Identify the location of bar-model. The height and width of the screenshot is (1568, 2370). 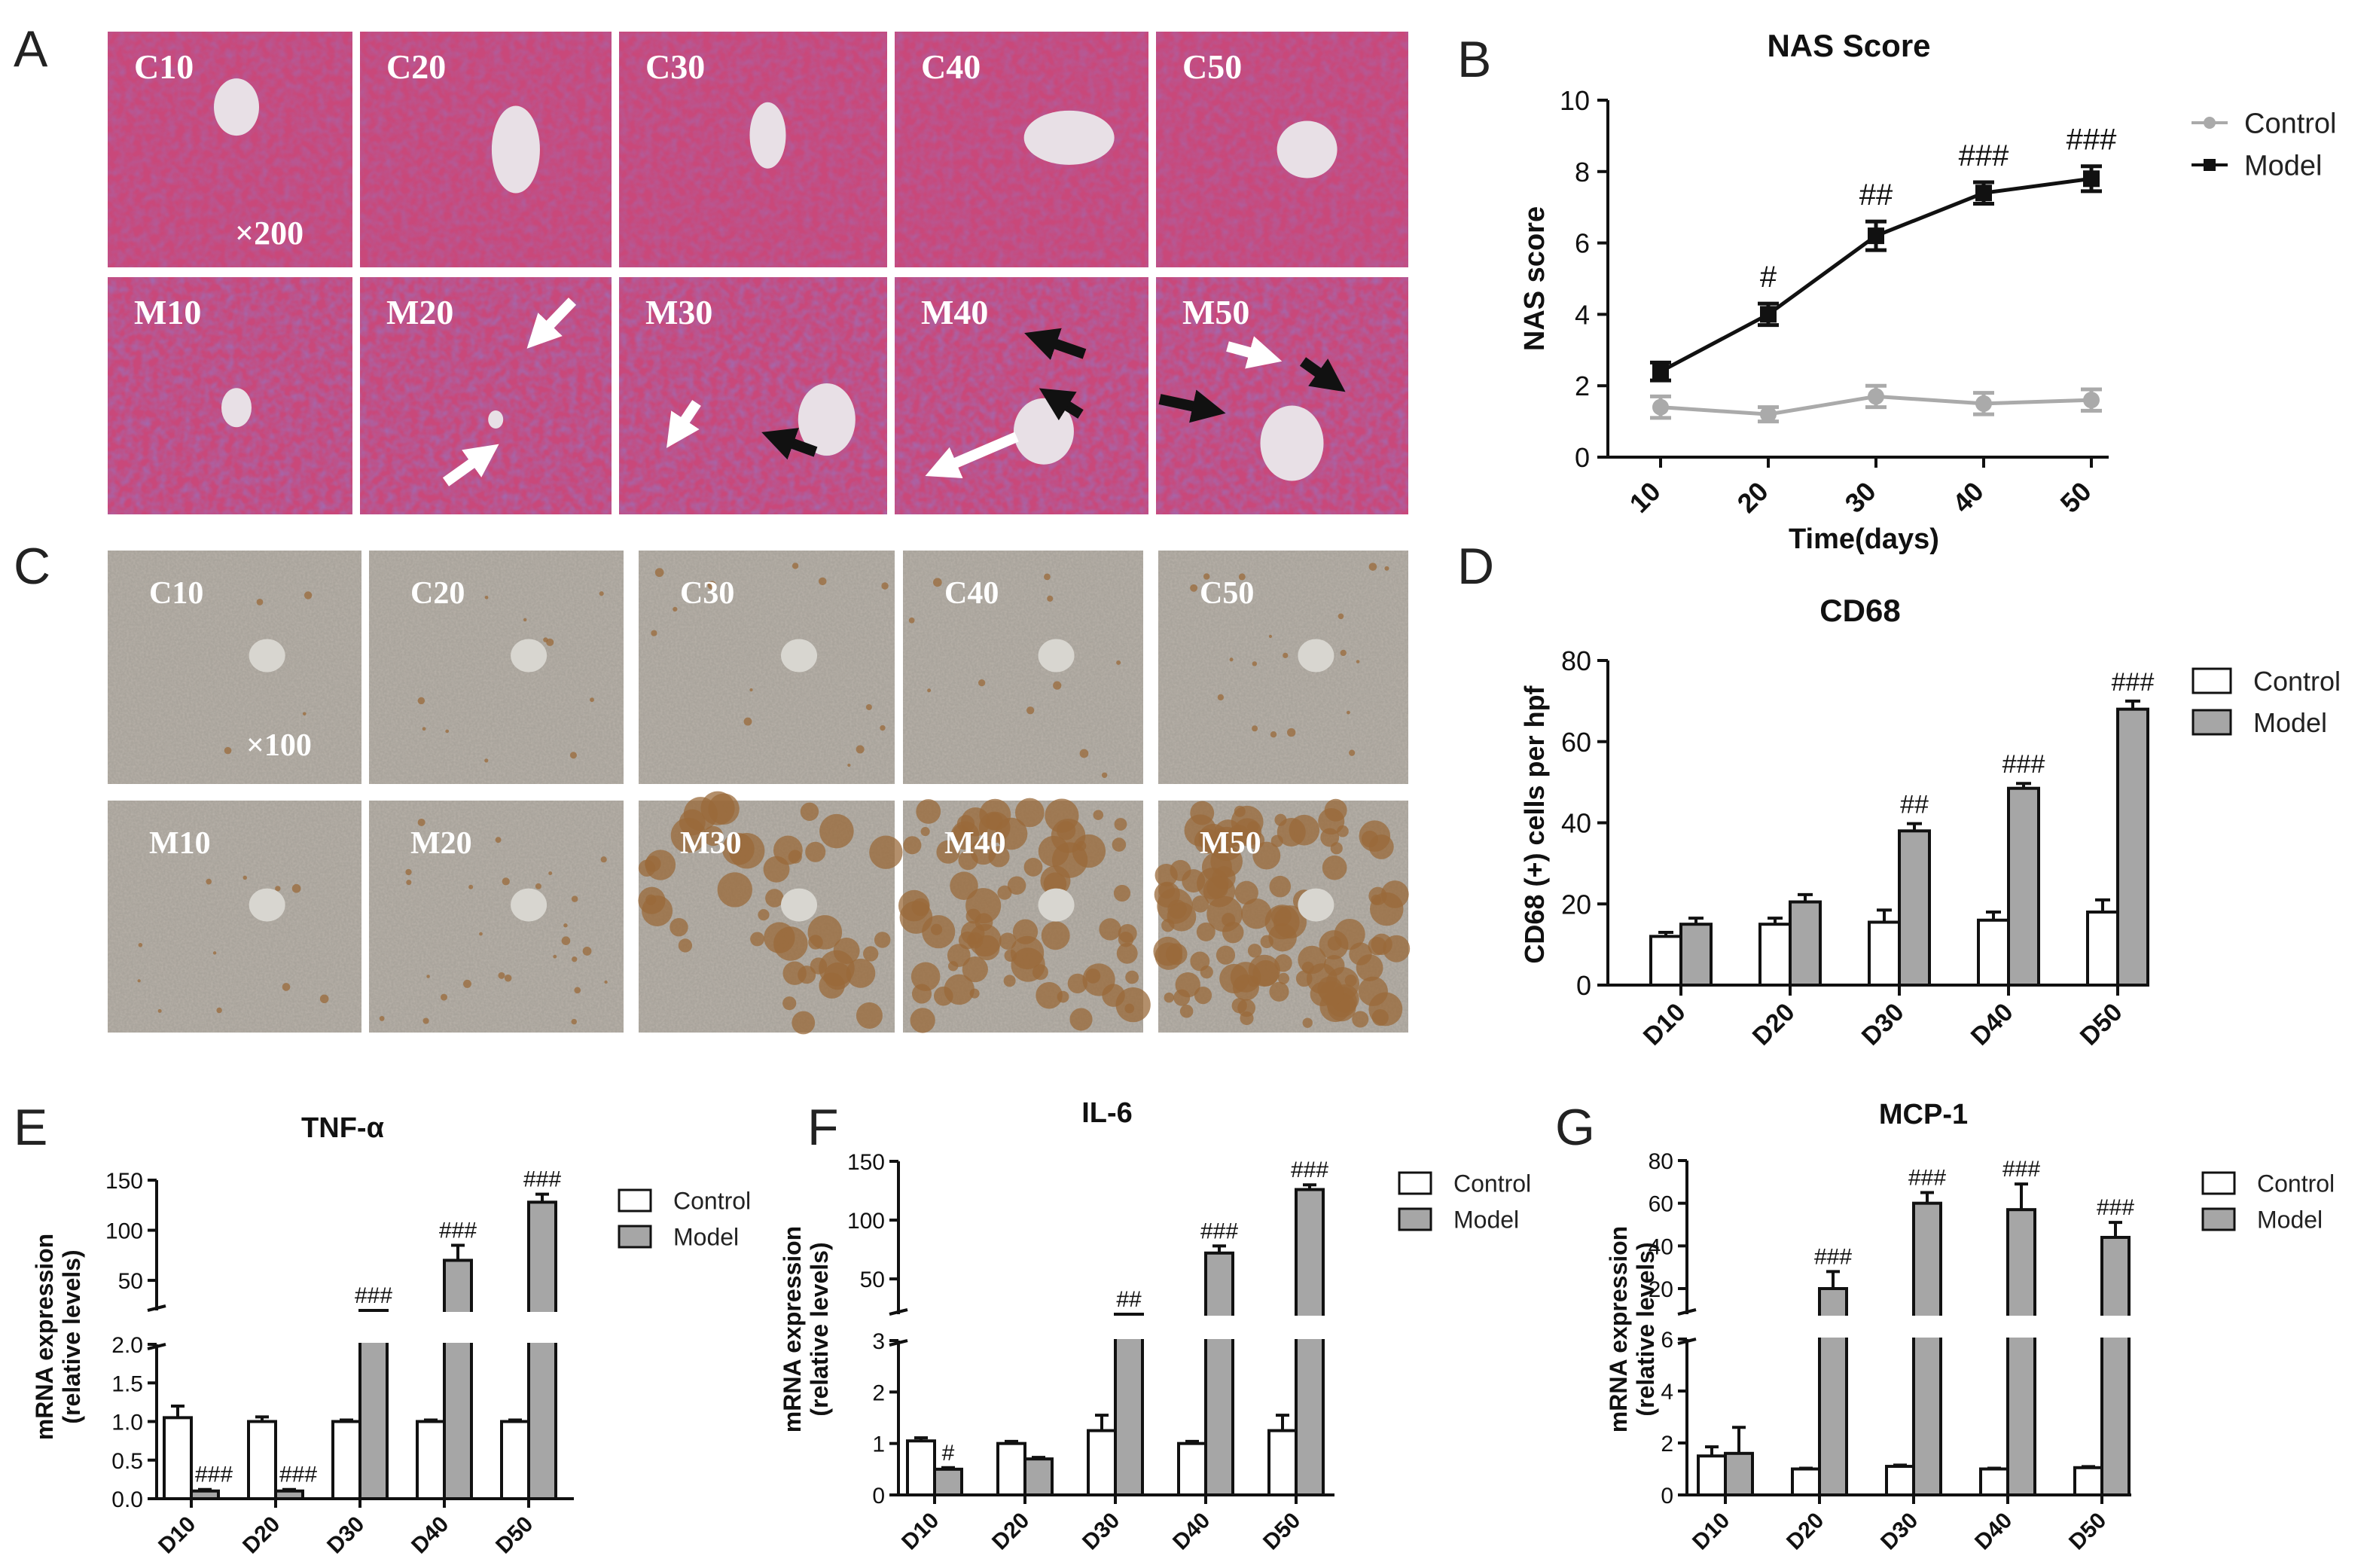
(1805, 944).